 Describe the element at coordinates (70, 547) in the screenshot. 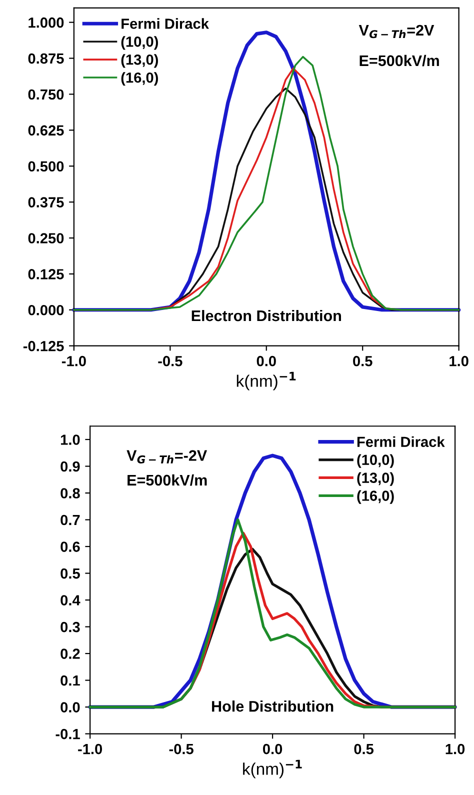

I see `y-tick-label: 0.6` at that location.